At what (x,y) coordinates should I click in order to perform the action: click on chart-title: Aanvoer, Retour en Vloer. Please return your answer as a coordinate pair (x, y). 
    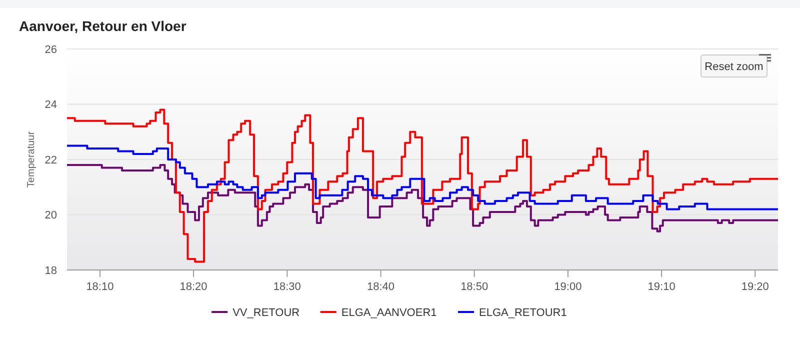
    Looking at the image, I should click on (103, 26).